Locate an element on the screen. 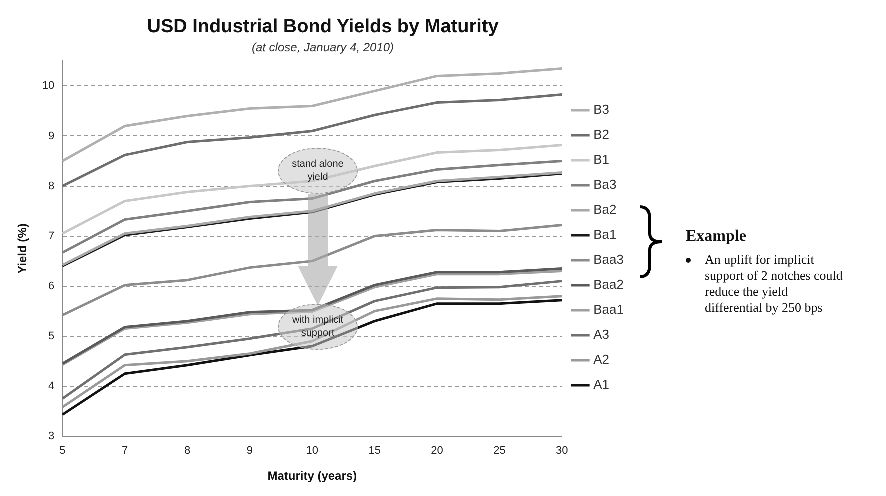  legend-label: B2 is located at coordinates (602, 134).